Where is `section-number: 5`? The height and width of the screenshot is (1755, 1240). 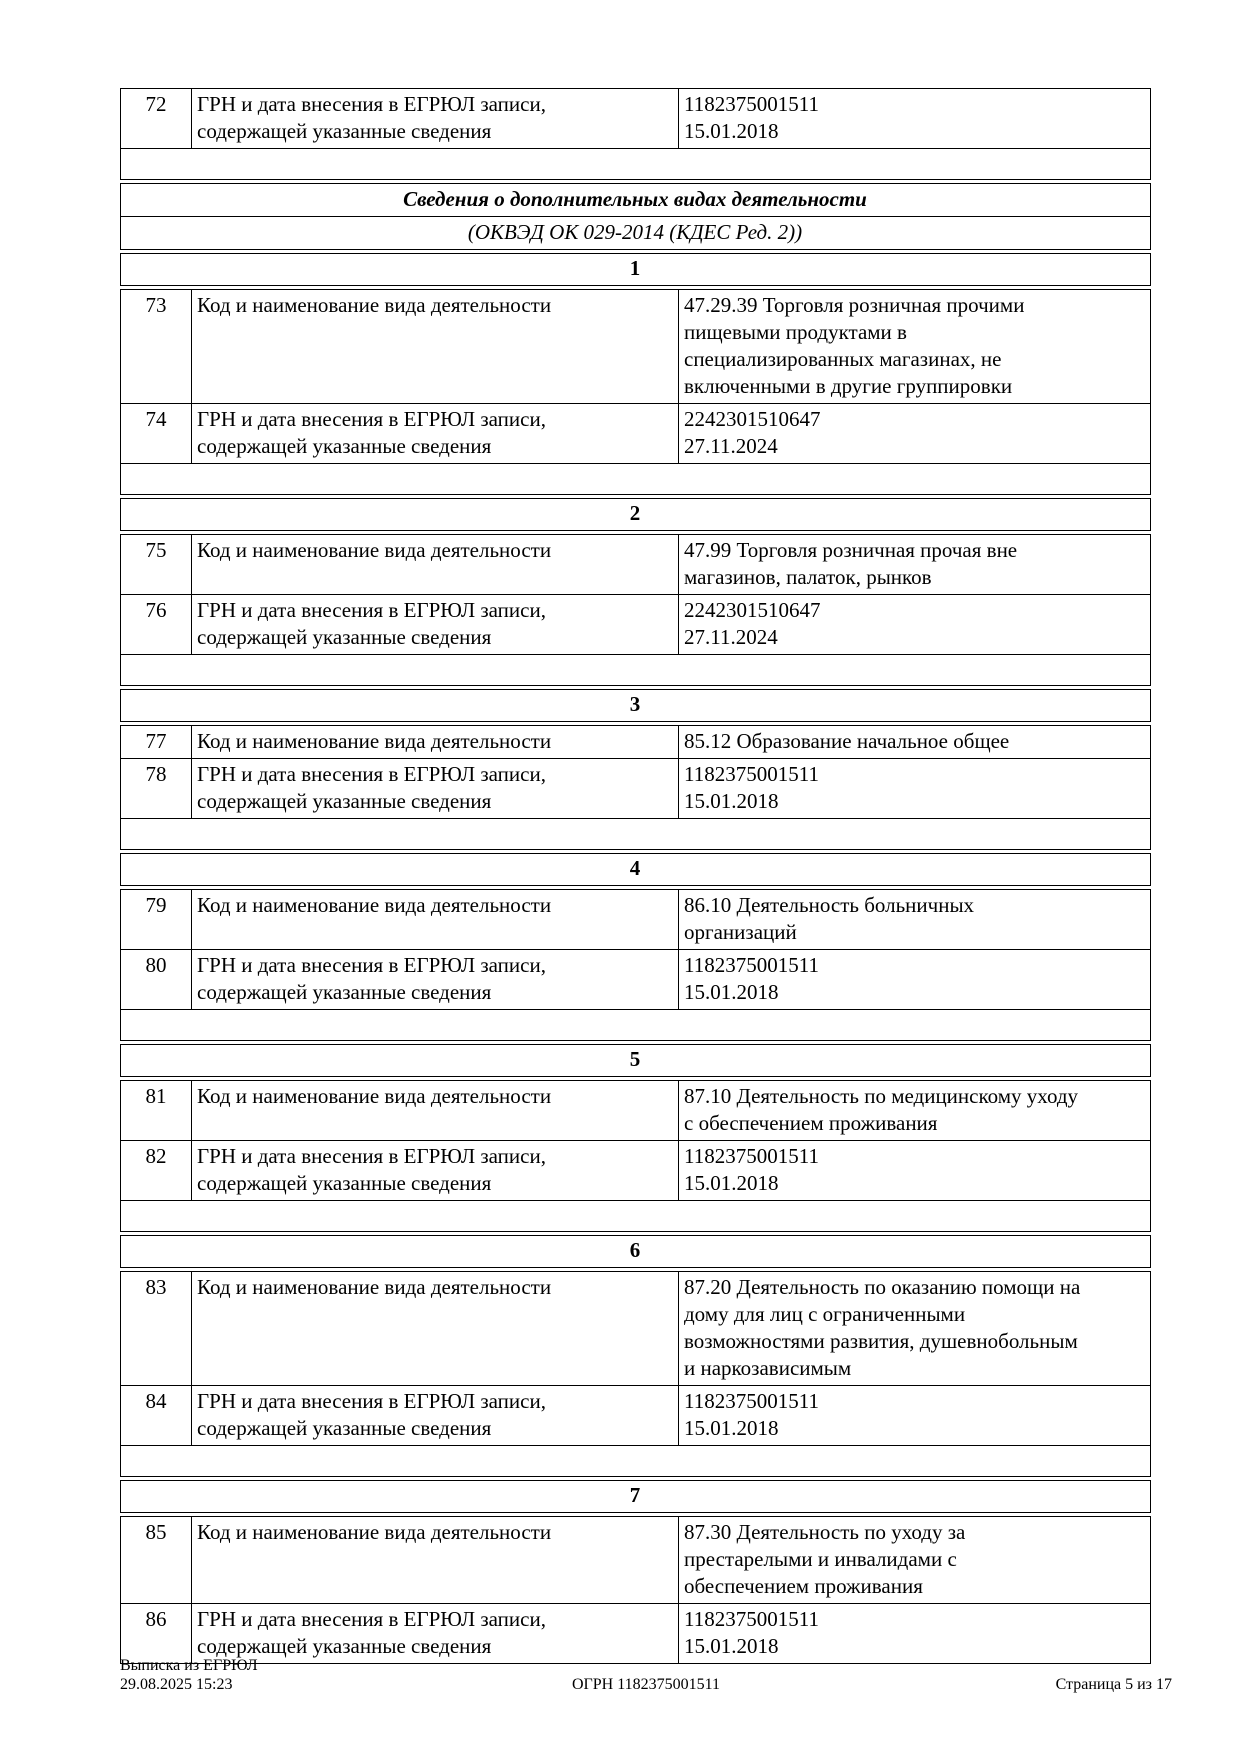 section-number: 5 is located at coordinates (635, 1059).